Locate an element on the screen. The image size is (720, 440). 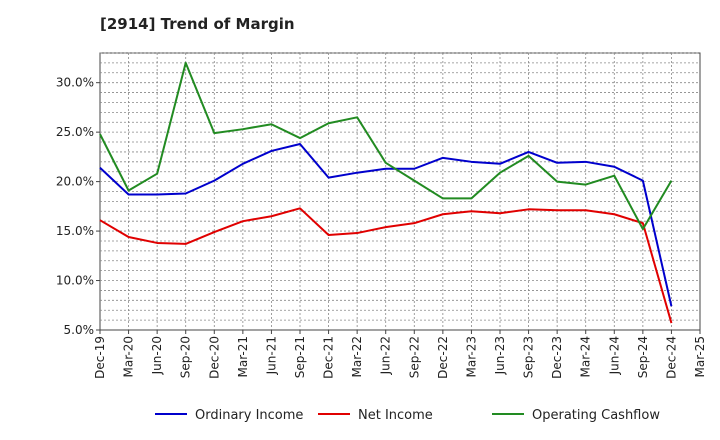
y-tick-label: 30.0% is located at coordinates (75, 83).